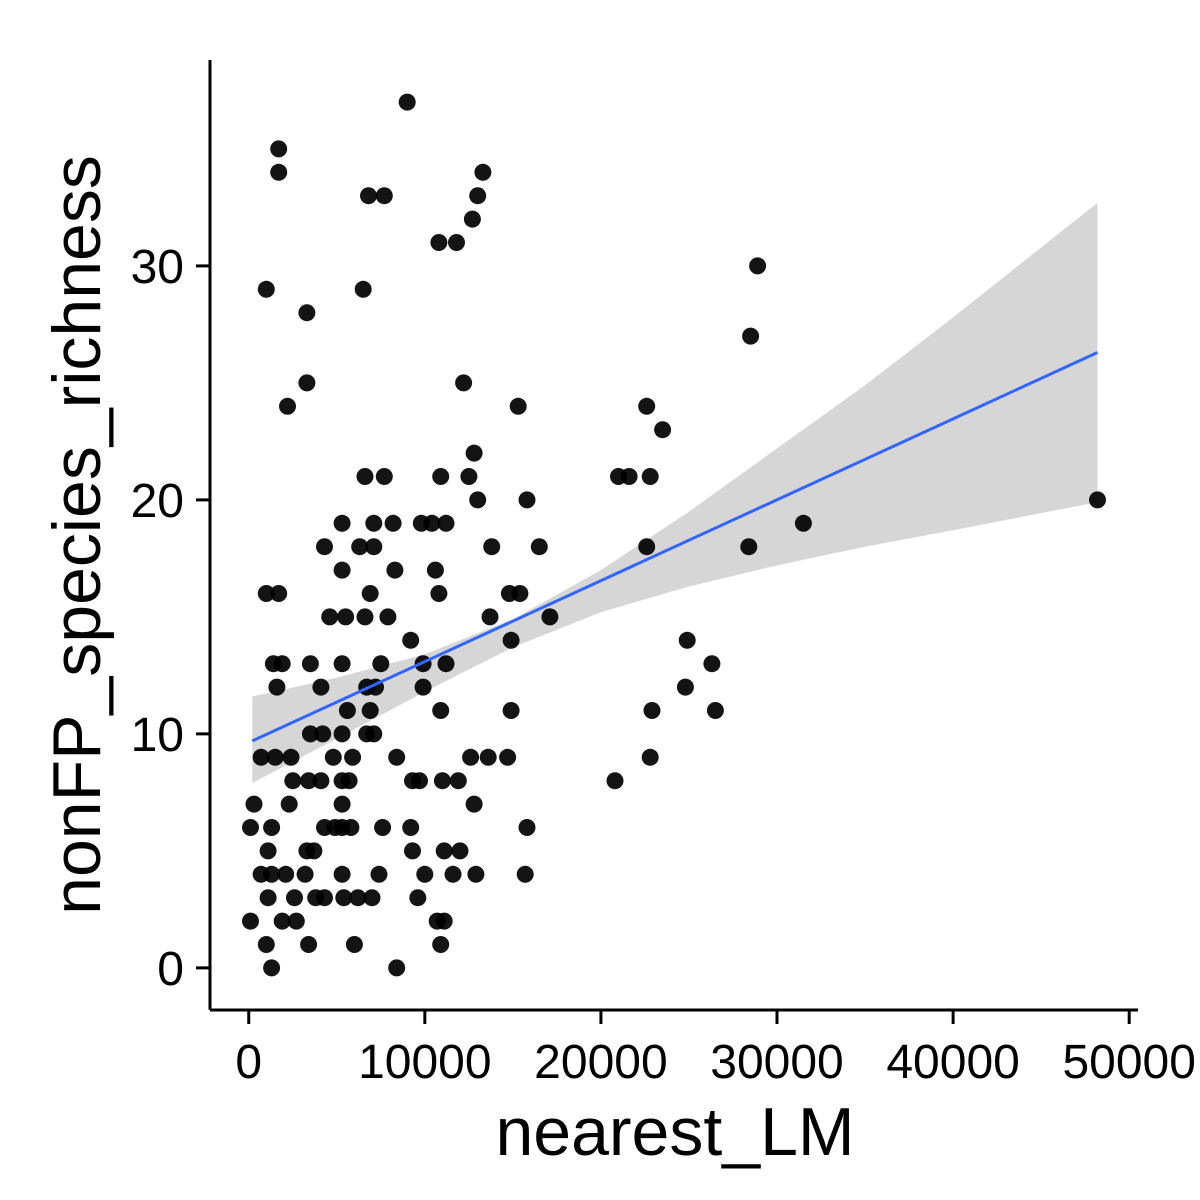  Describe the element at coordinates (170, 969) in the screenshot. I see `y-tick-label: 0` at that location.